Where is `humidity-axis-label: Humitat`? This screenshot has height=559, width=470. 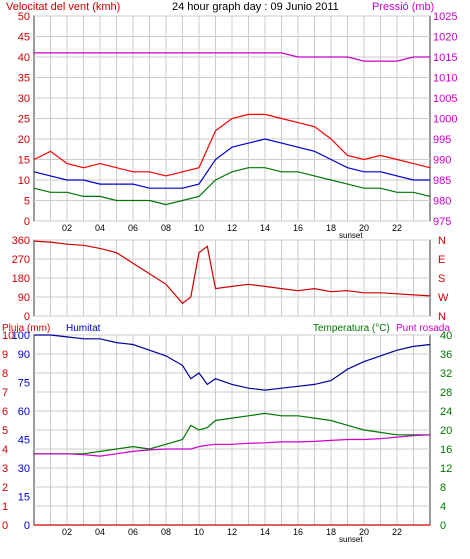
humidity-axis-label: Humitat is located at coordinates (83, 328).